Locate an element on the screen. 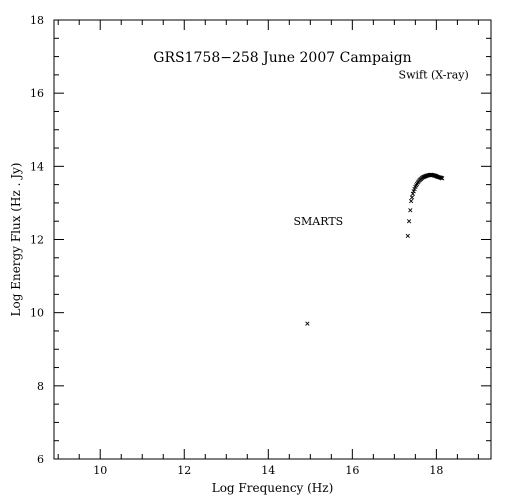 This screenshot has height=499, width=514. x-tick-label: 12 is located at coordinates (184, 470).